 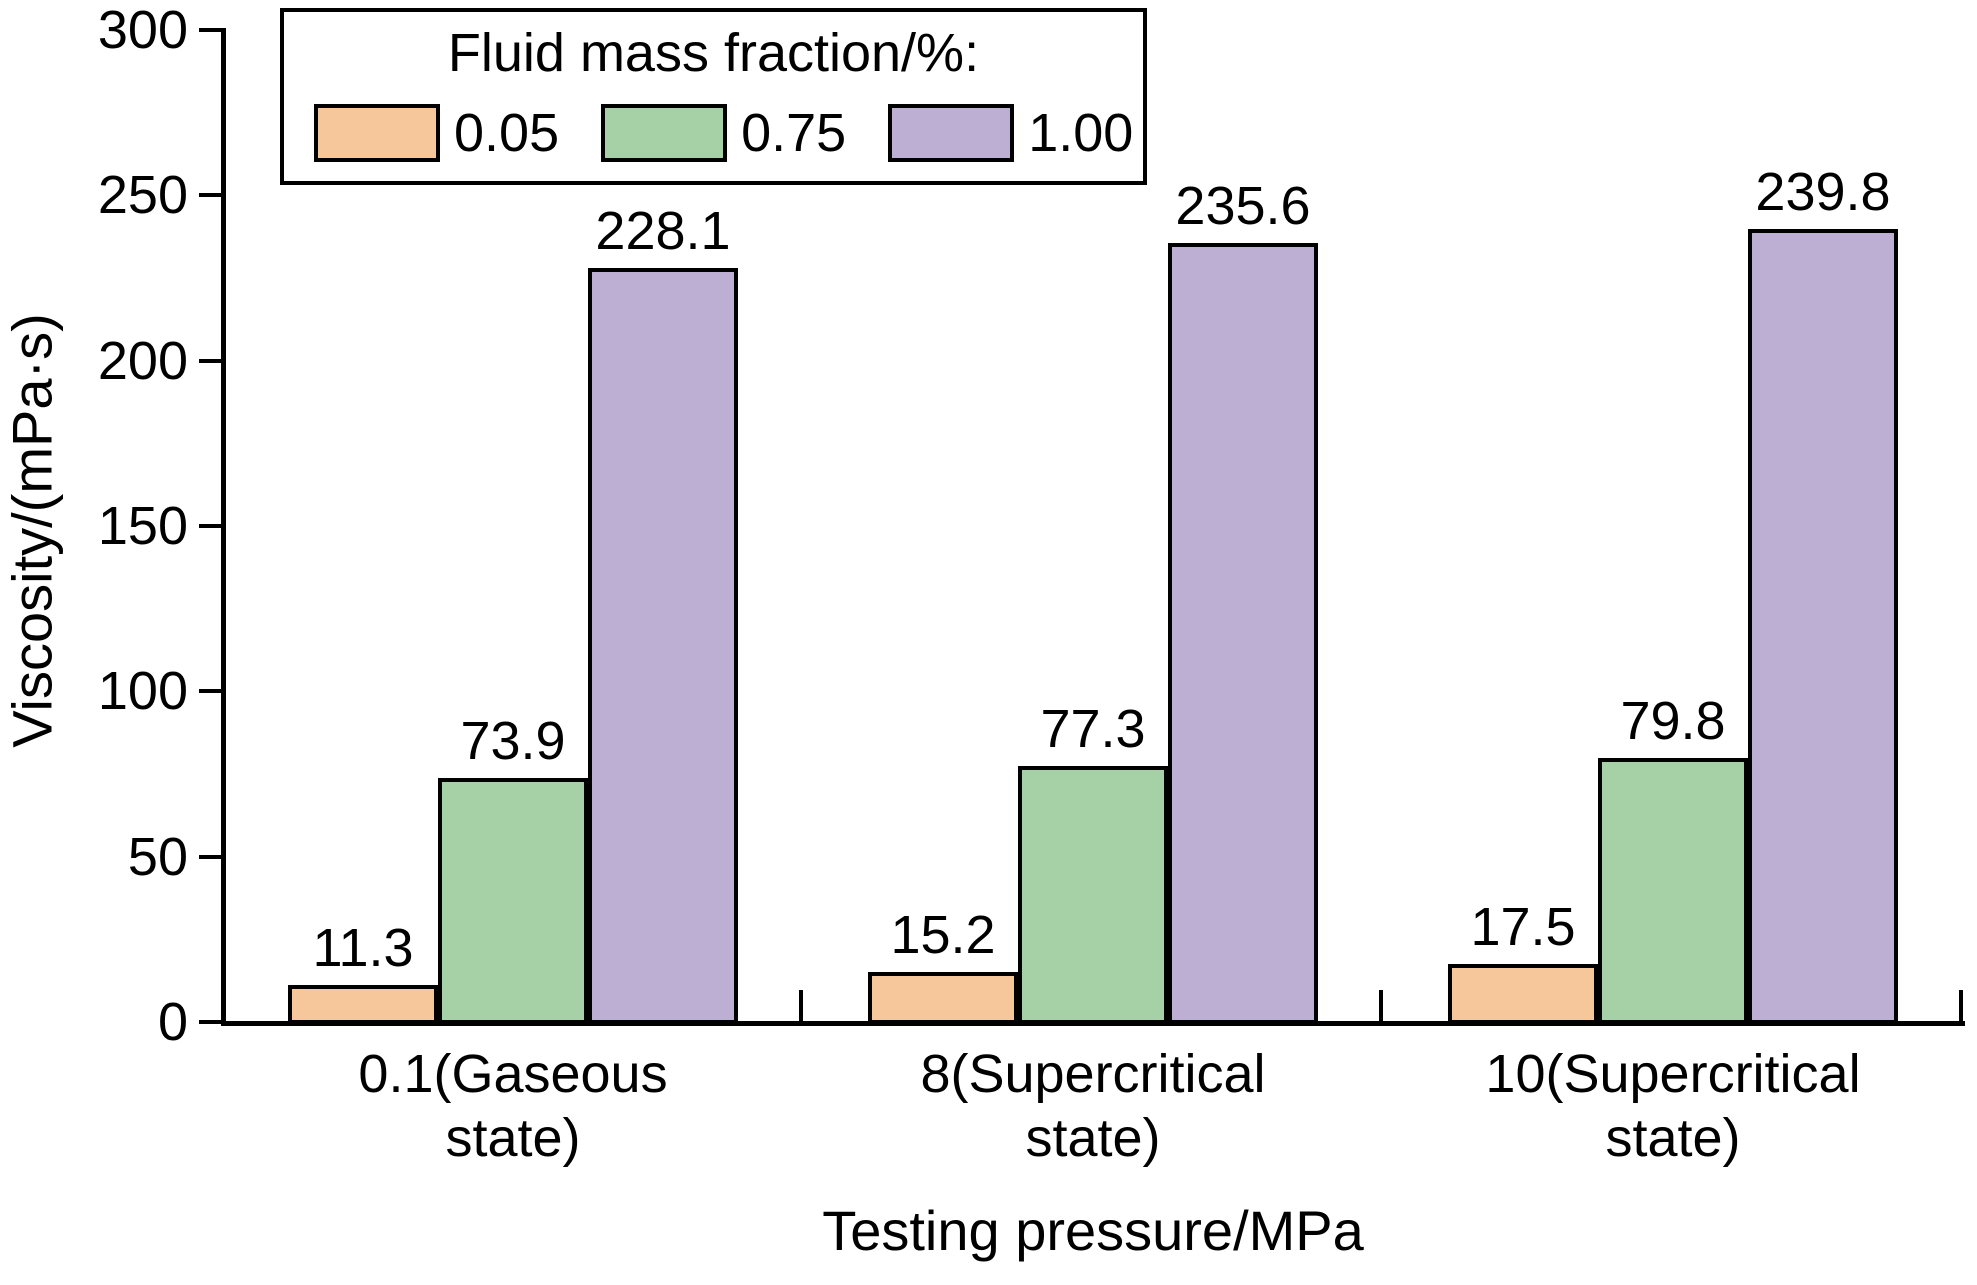 What do you see at coordinates (1093, 1106) in the screenshot?
I see `x-category-label: 8(Supercritical state)` at bounding box center [1093, 1106].